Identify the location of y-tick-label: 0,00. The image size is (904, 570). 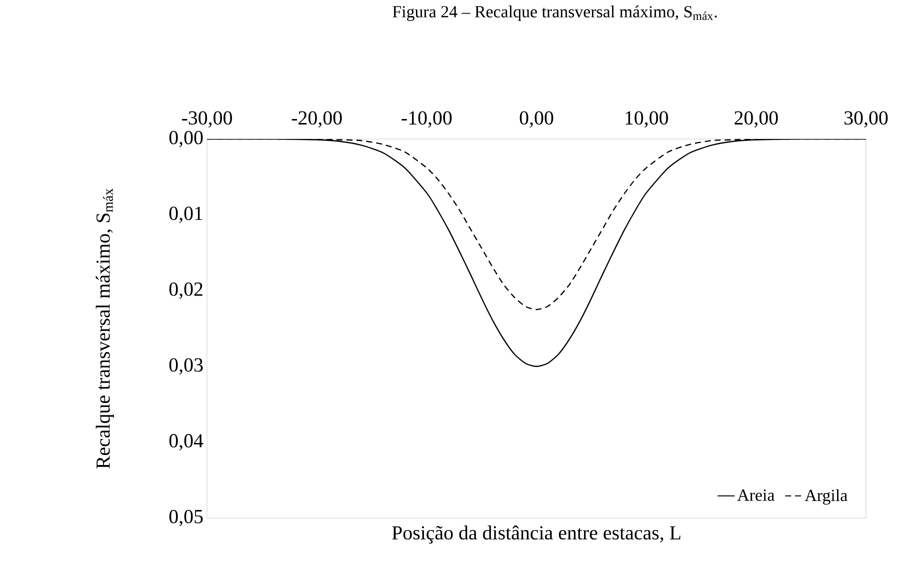
(186, 139).